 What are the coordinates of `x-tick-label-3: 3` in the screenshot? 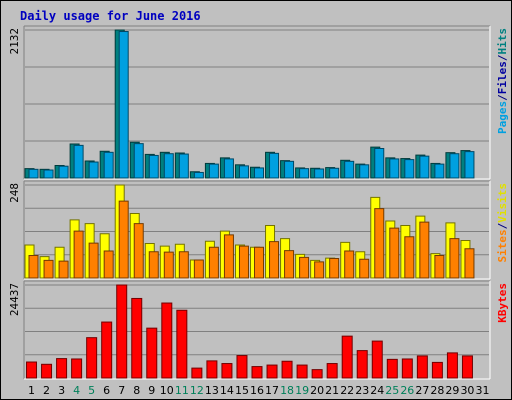 It's located at (61, 390).